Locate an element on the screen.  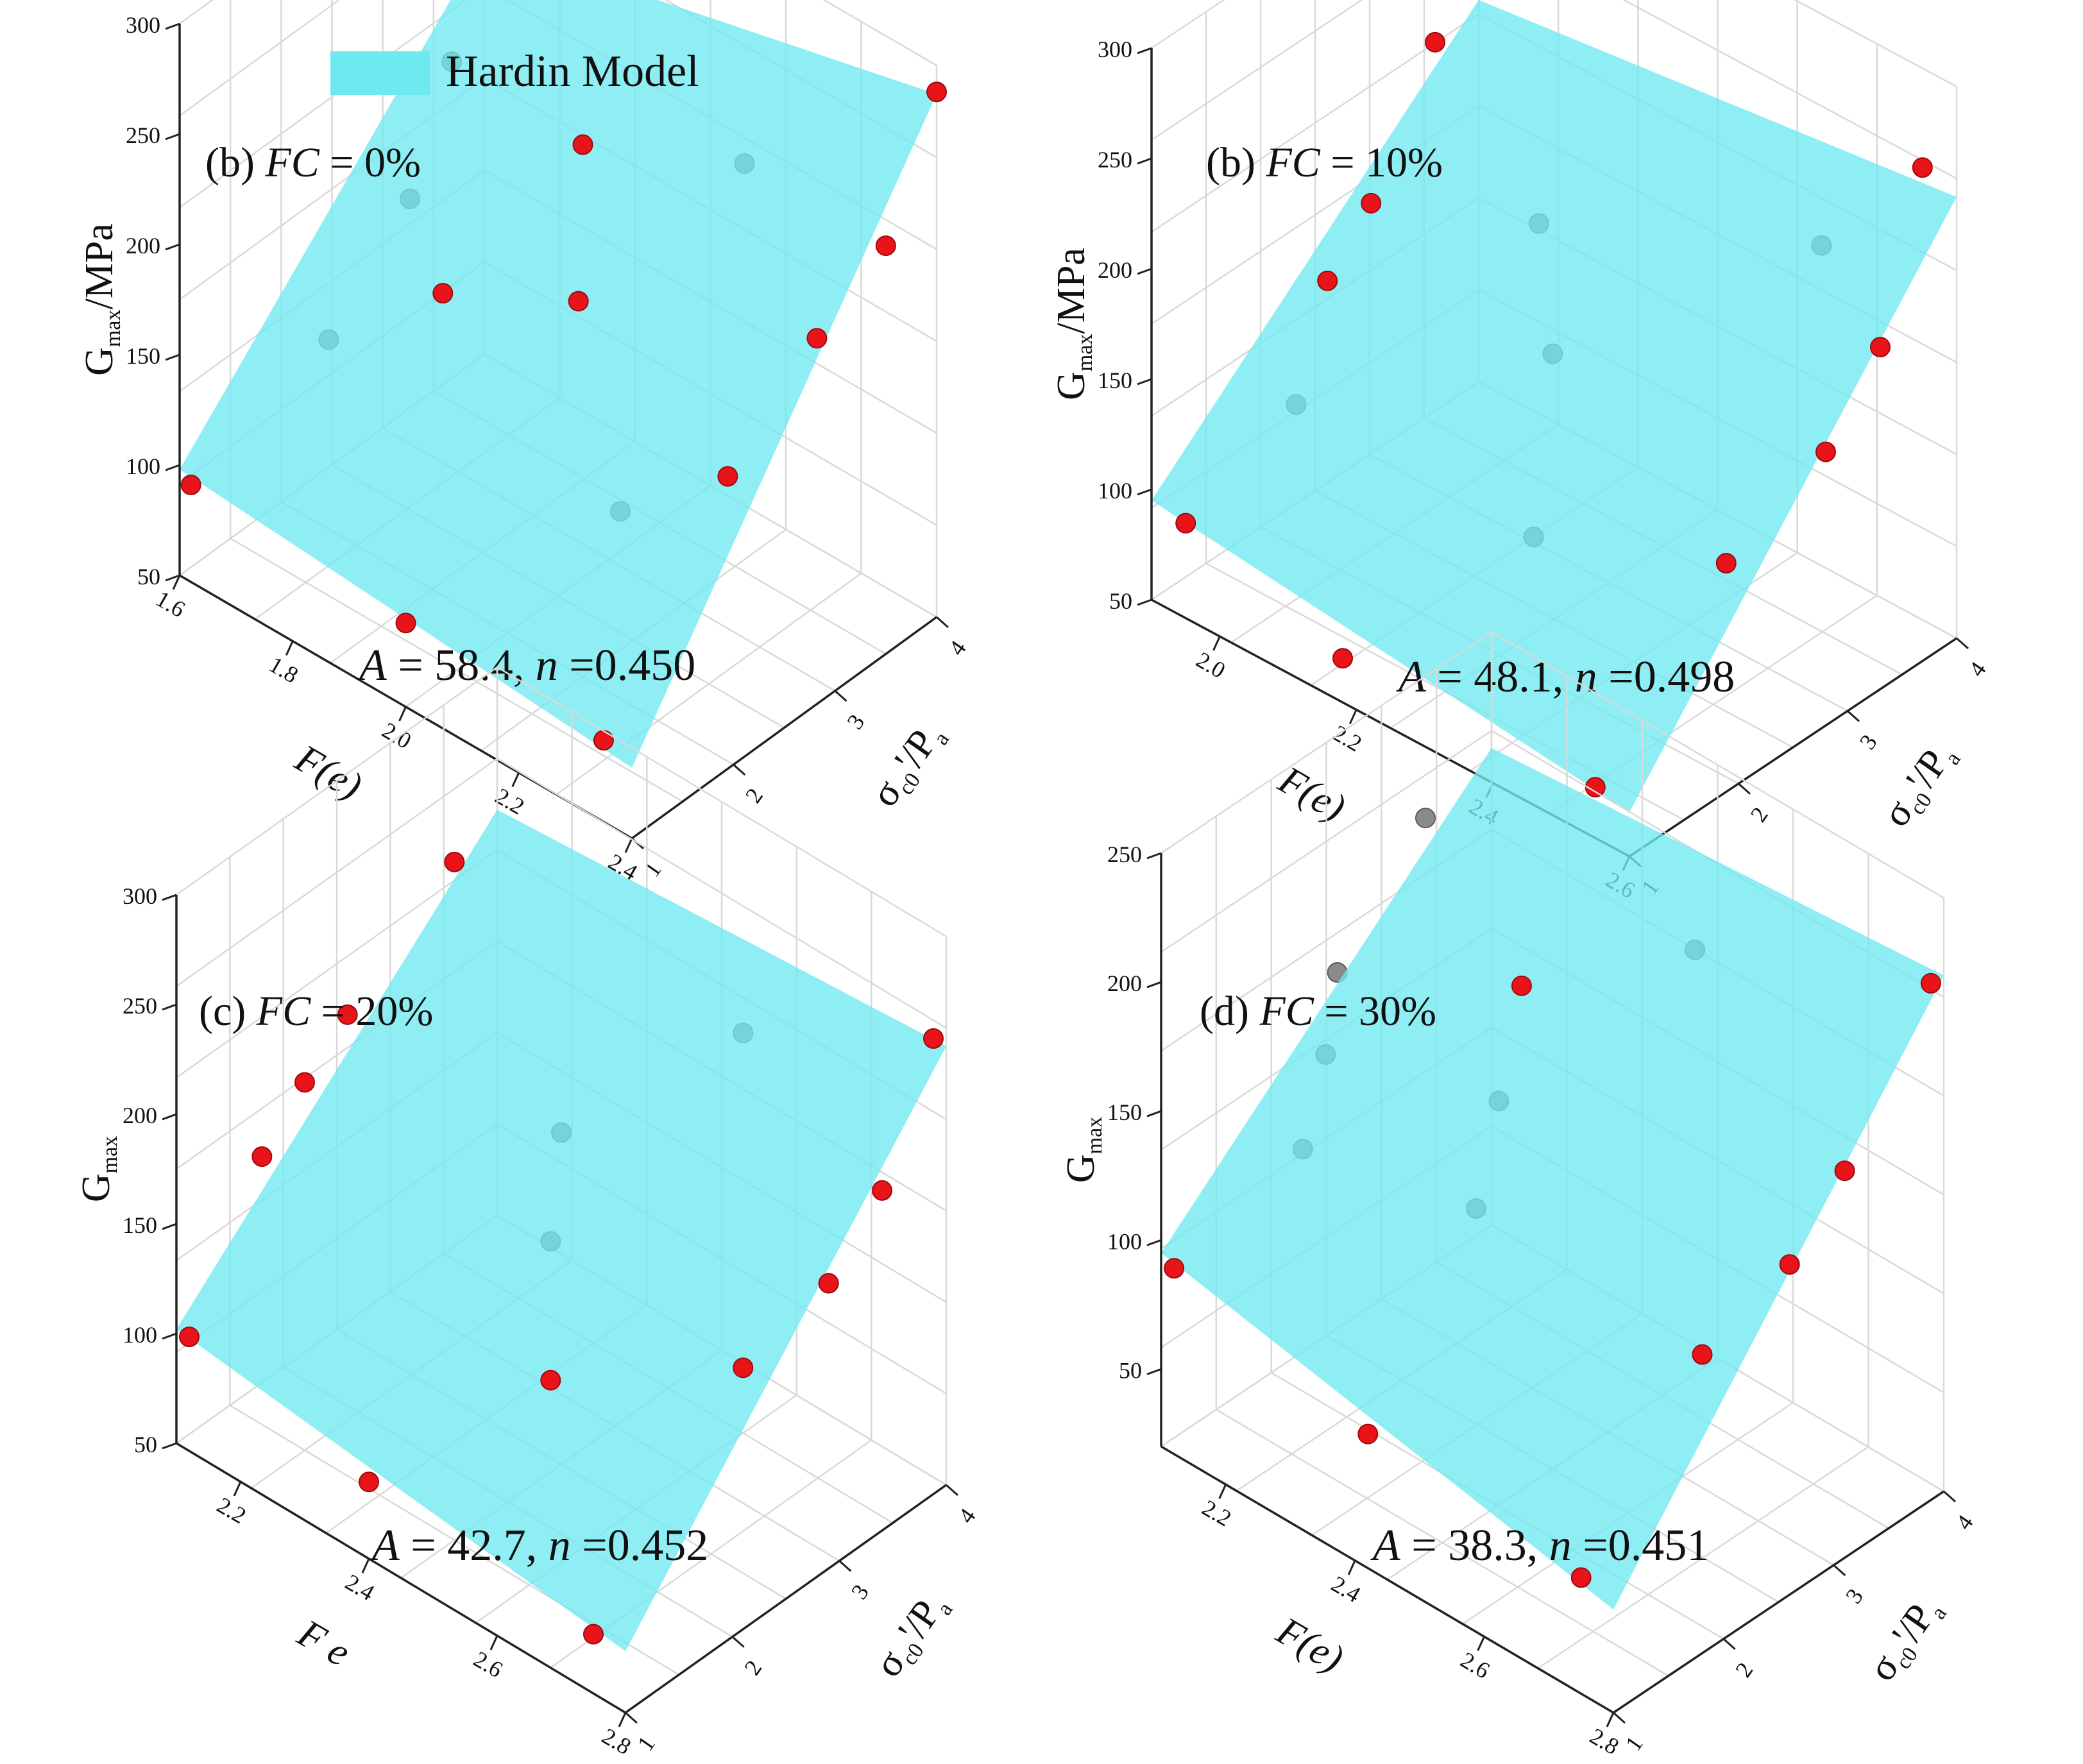
x-tick-label: 2.8 is located at coordinates (1605, 1742).